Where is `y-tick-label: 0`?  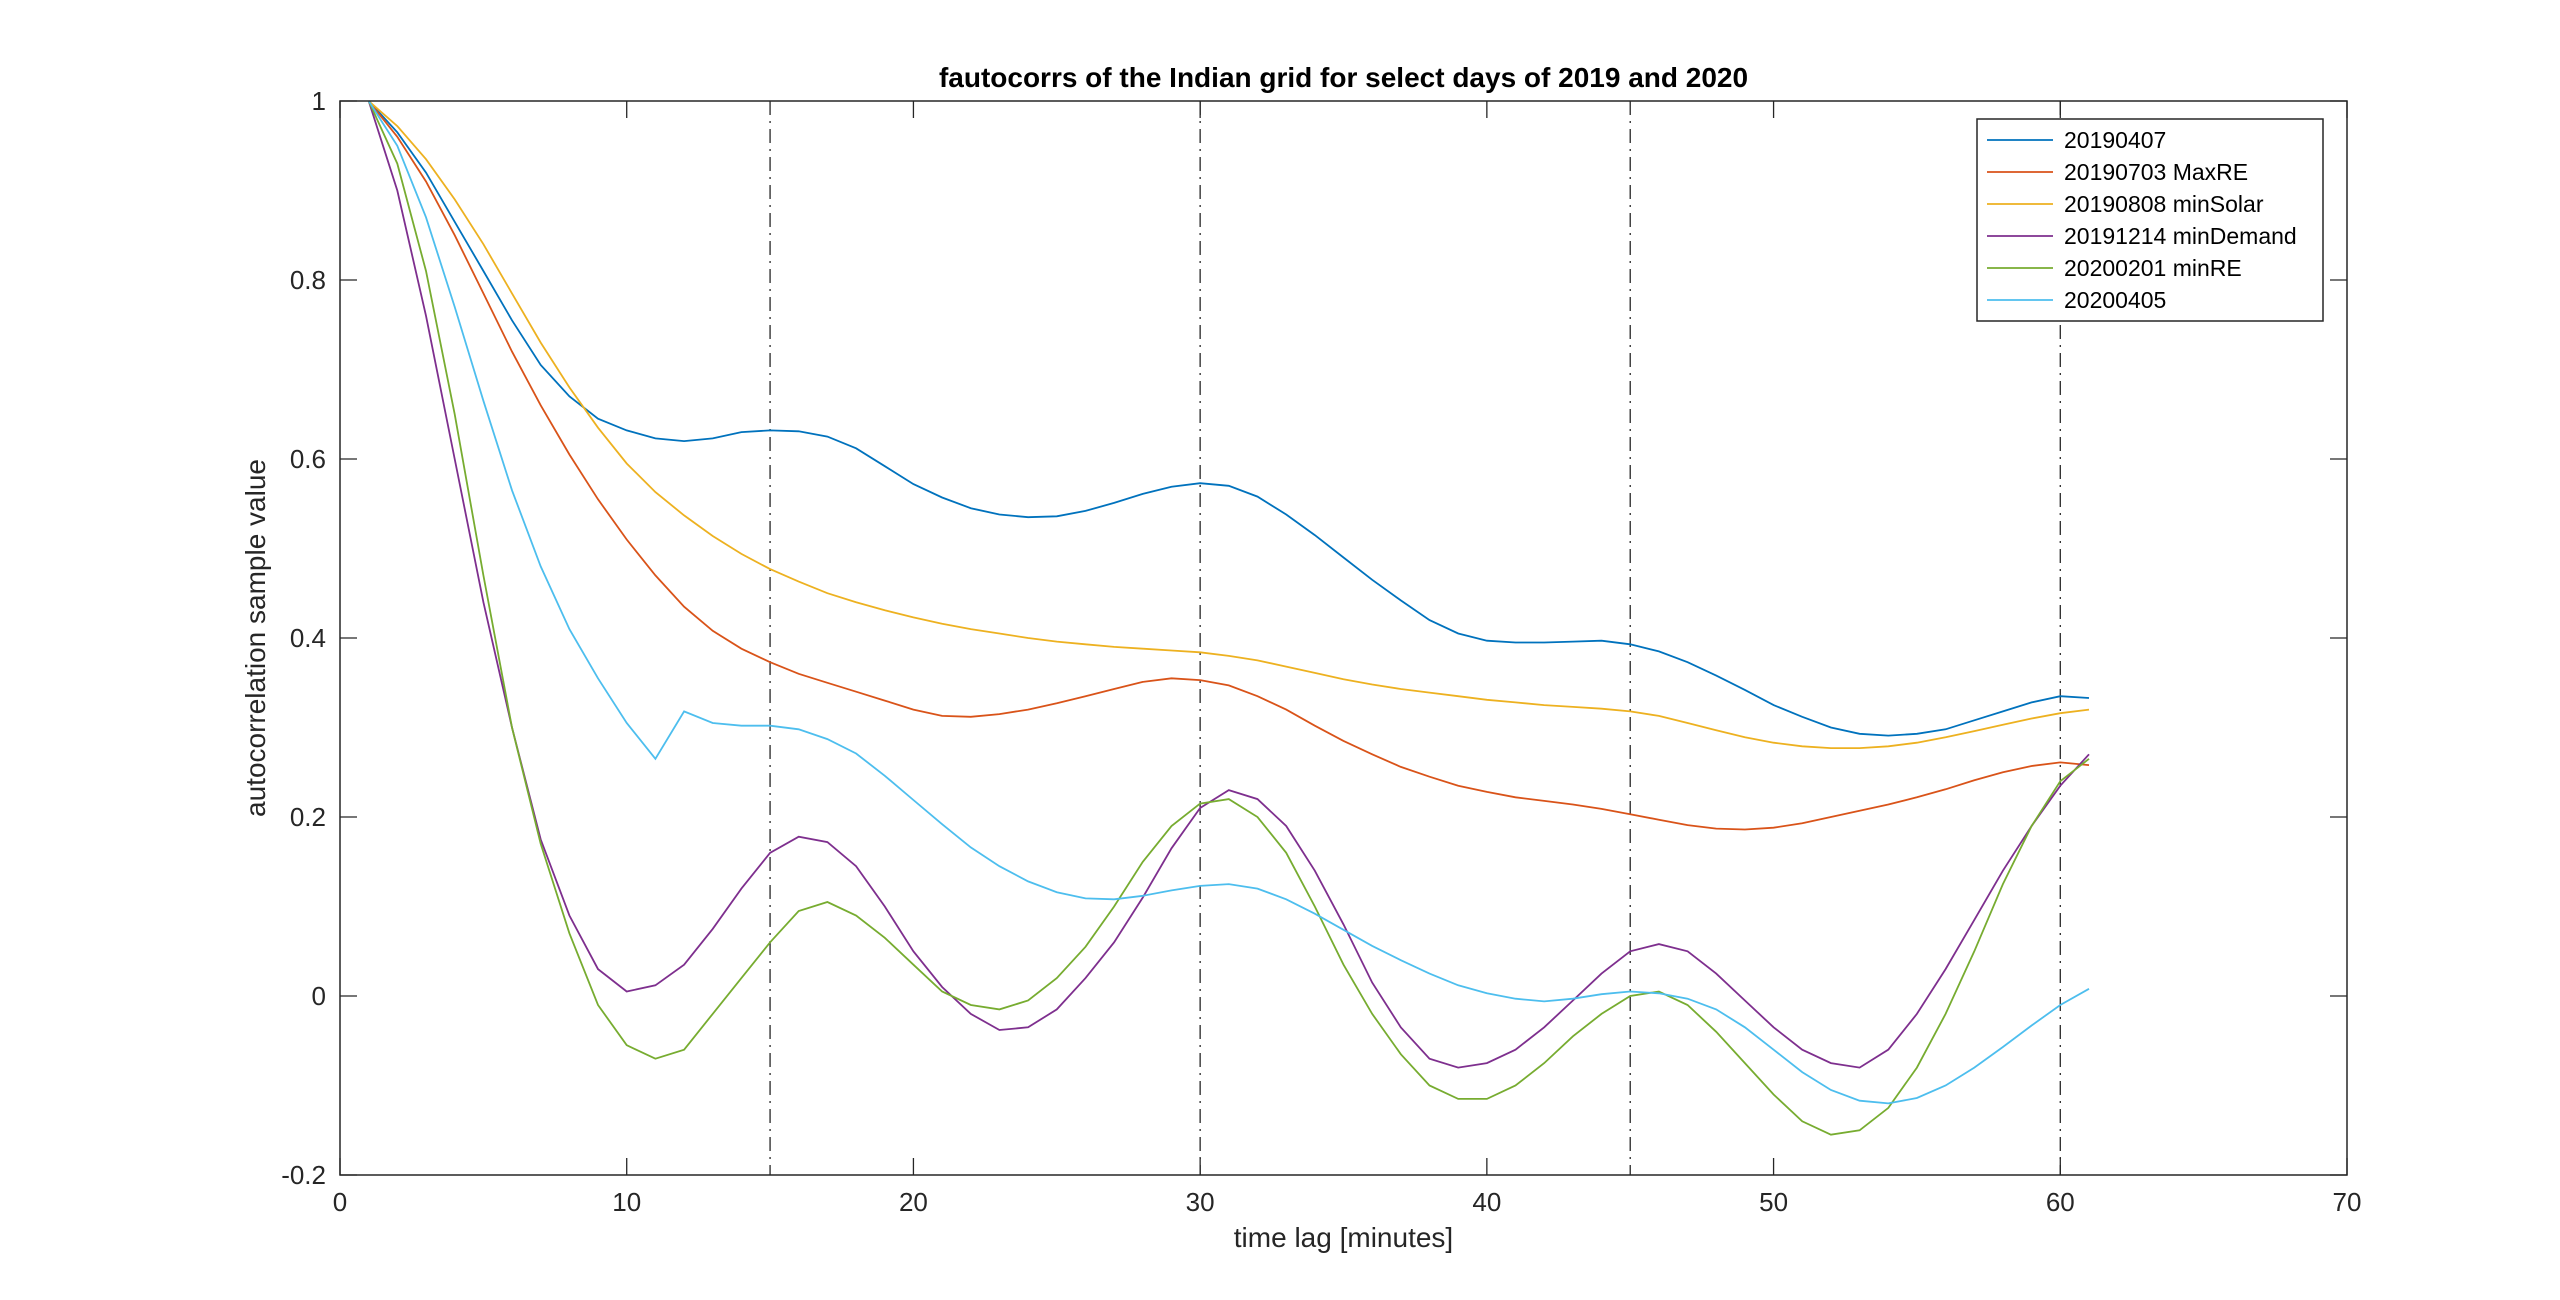 y-tick-label: 0 is located at coordinates (319, 996).